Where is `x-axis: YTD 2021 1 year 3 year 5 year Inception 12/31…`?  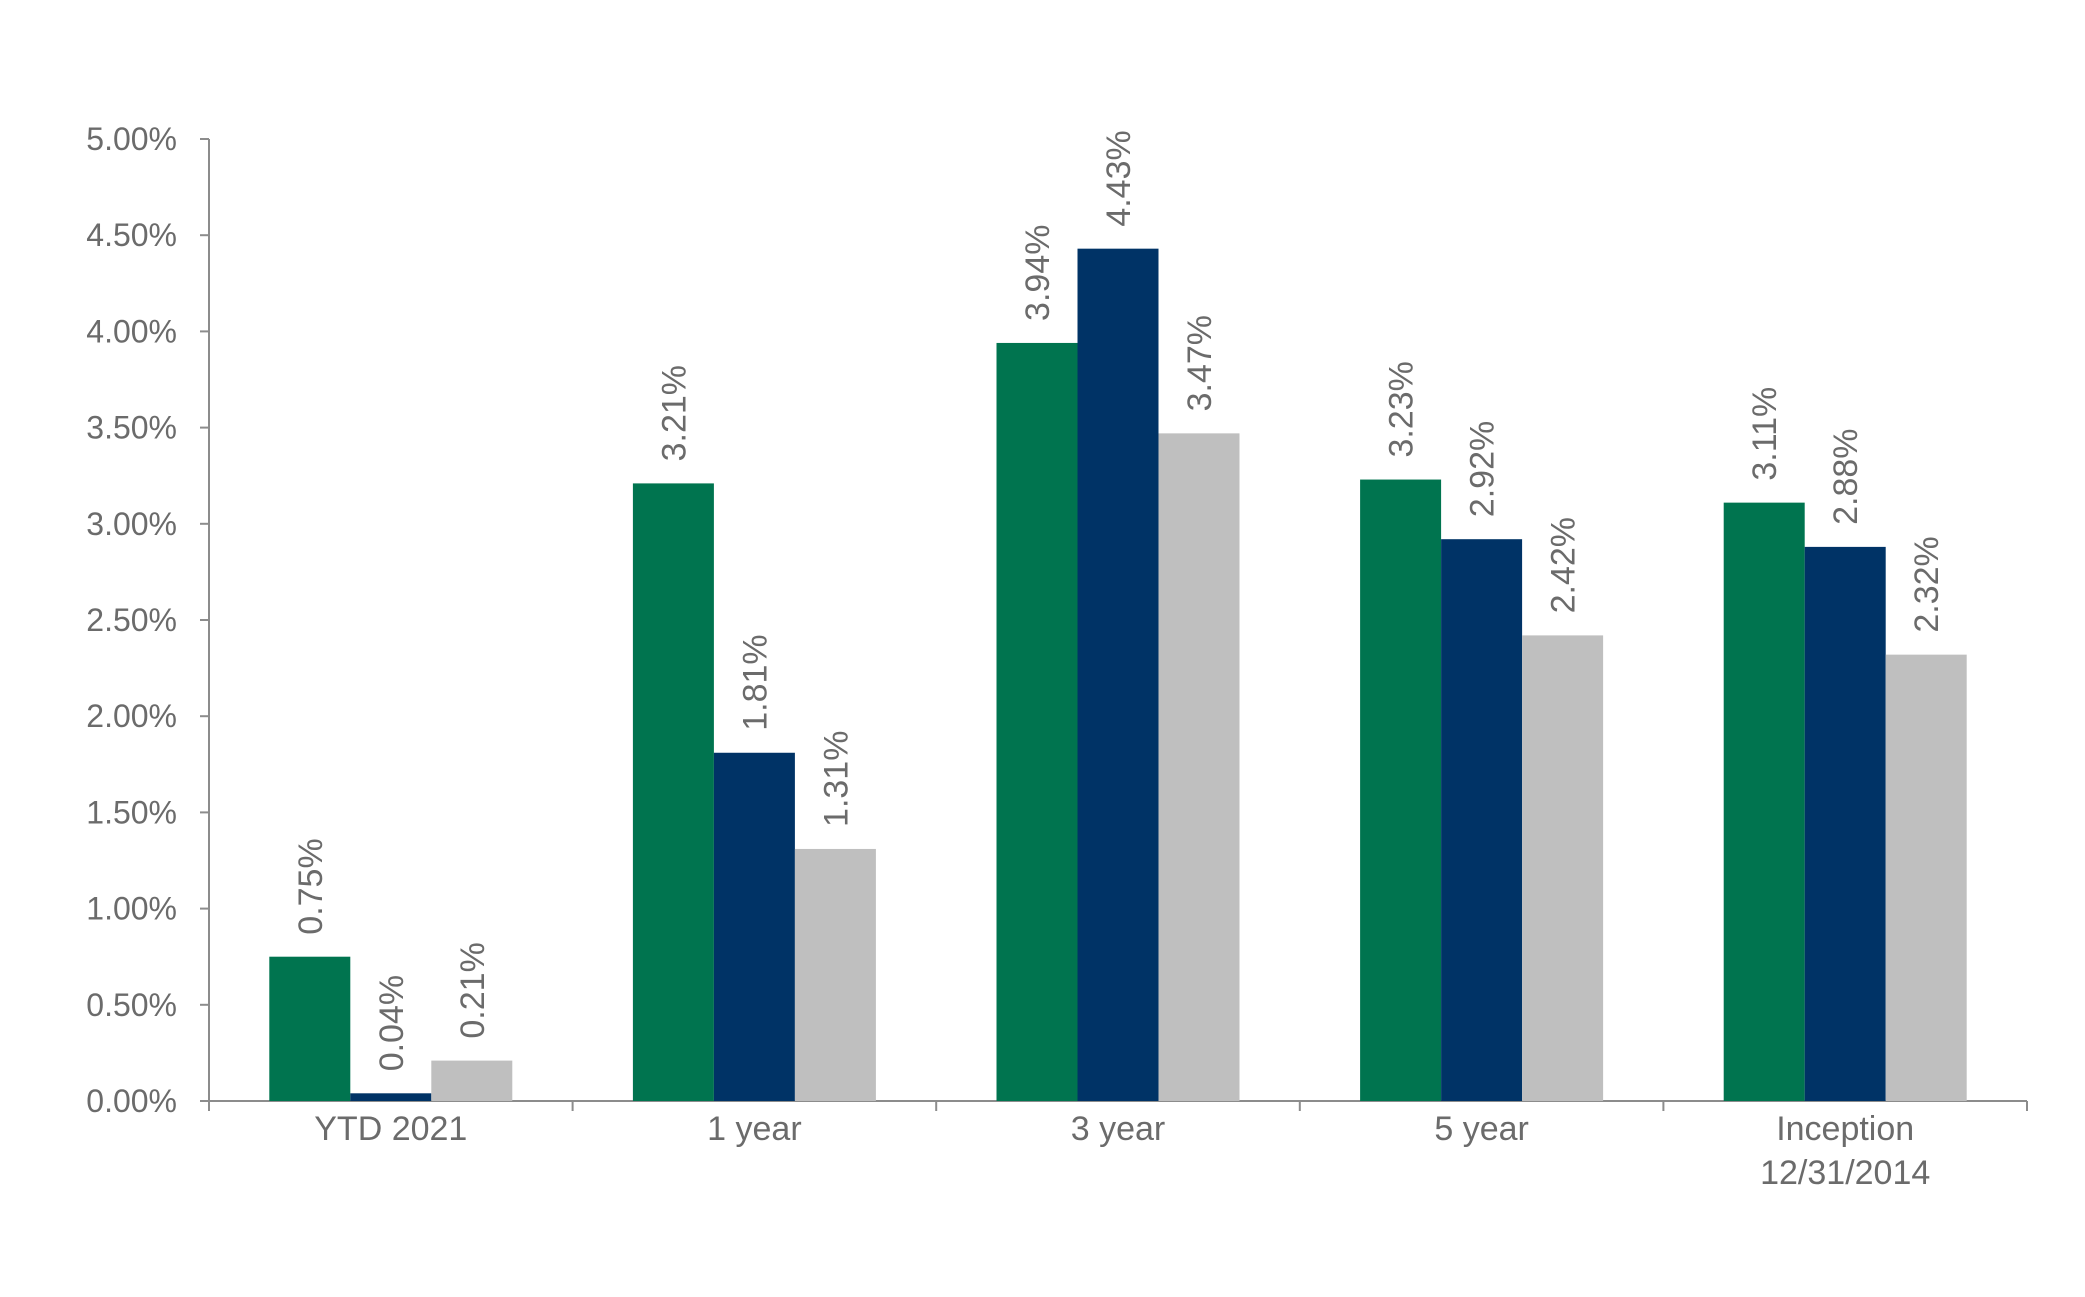 x-axis: YTD 2021 1 year 3 year 5 year Inception 12/31… is located at coordinates (1118, 1146).